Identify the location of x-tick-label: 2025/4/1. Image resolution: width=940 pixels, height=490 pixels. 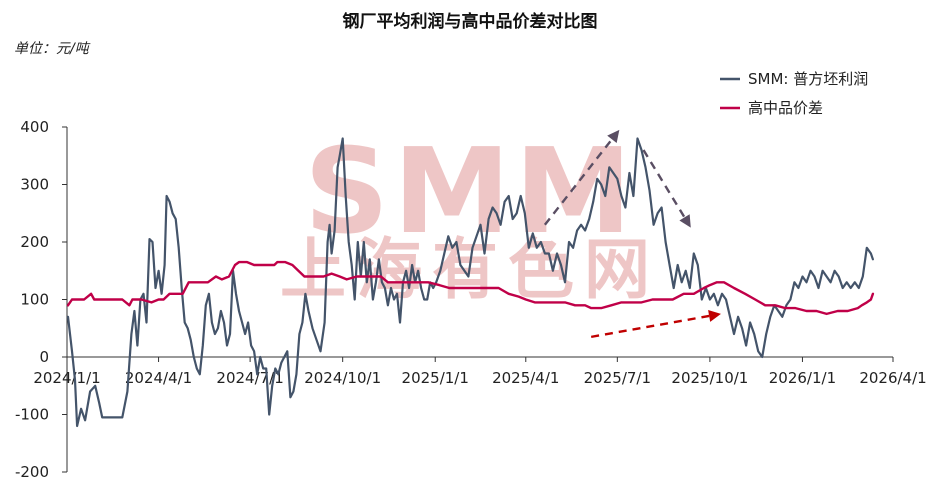
(525, 378).